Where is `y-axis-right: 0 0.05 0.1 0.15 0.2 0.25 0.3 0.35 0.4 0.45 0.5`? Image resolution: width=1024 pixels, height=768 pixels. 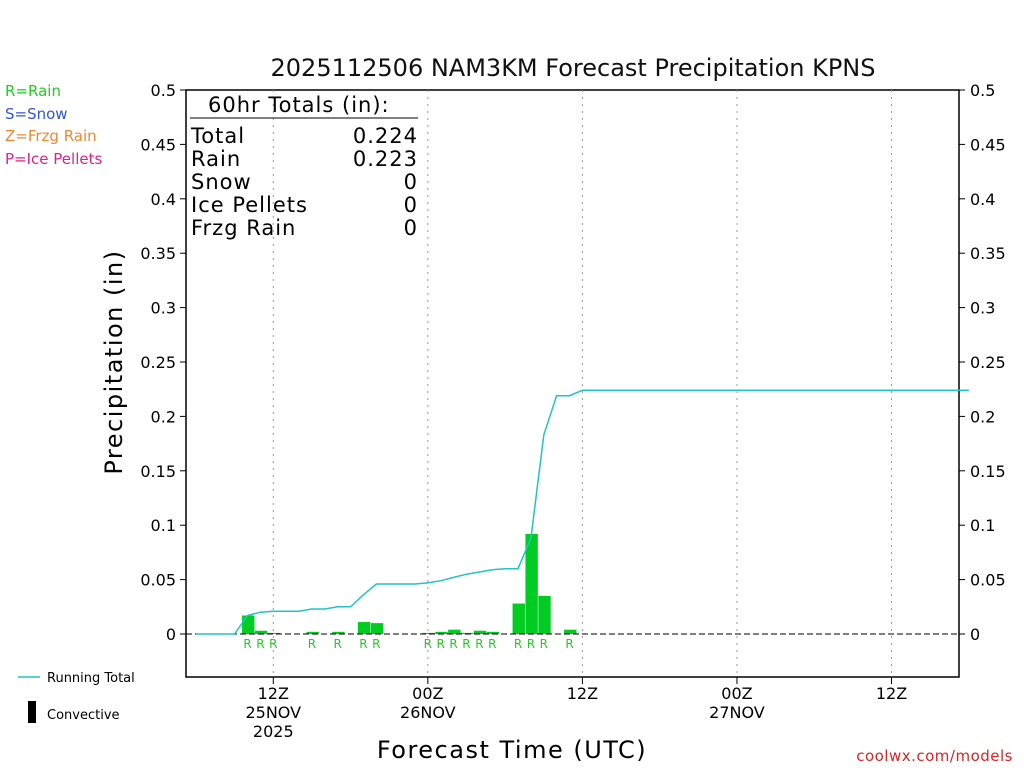 y-axis-right: 0 0.05 0.1 0.15 0.2 0.25 0.3 0.35 0.4 0.45 0.5 is located at coordinates (982, 362).